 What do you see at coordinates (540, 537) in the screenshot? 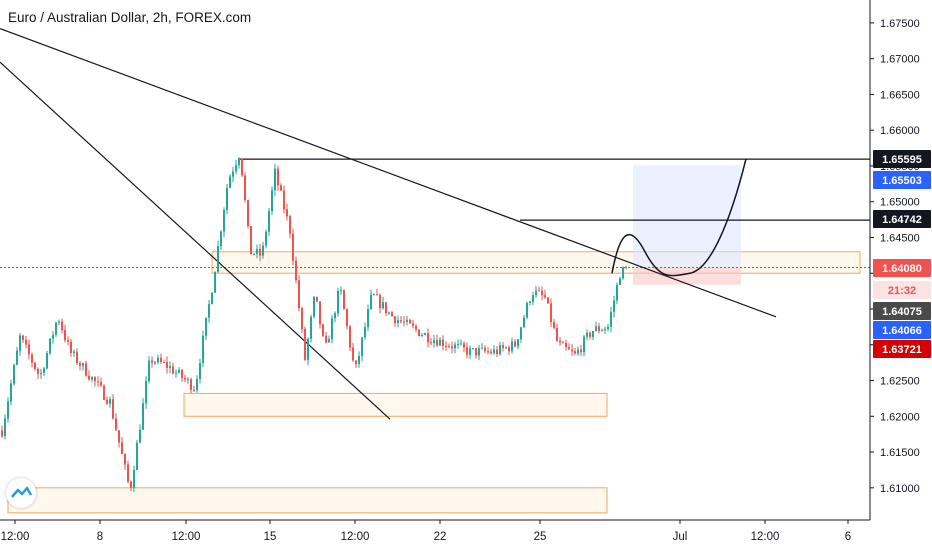
I see `x-tick-label: 25` at bounding box center [540, 537].